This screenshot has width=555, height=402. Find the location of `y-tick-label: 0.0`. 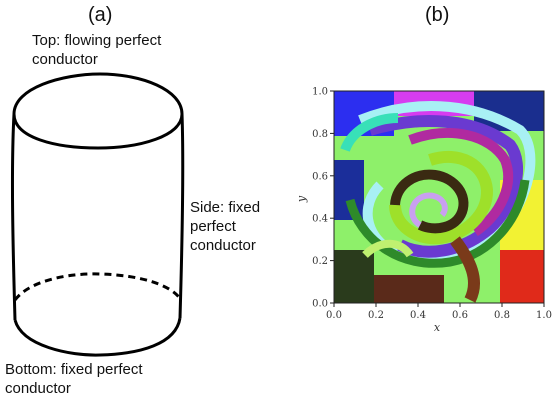

y-tick-label: 0.0 is located at coordinates (320, 304).